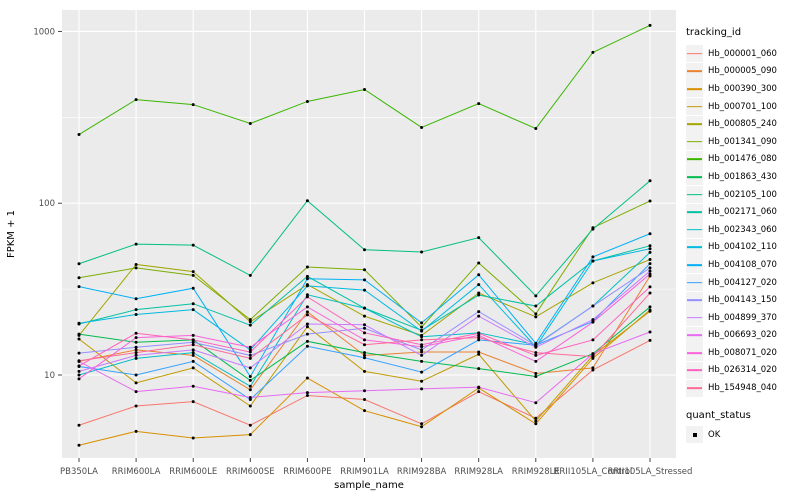 Image resolution: width=800 pixels, height=500 pixels. I want to click on legend-item-label: Hb_001476_080, so click(742, 159).